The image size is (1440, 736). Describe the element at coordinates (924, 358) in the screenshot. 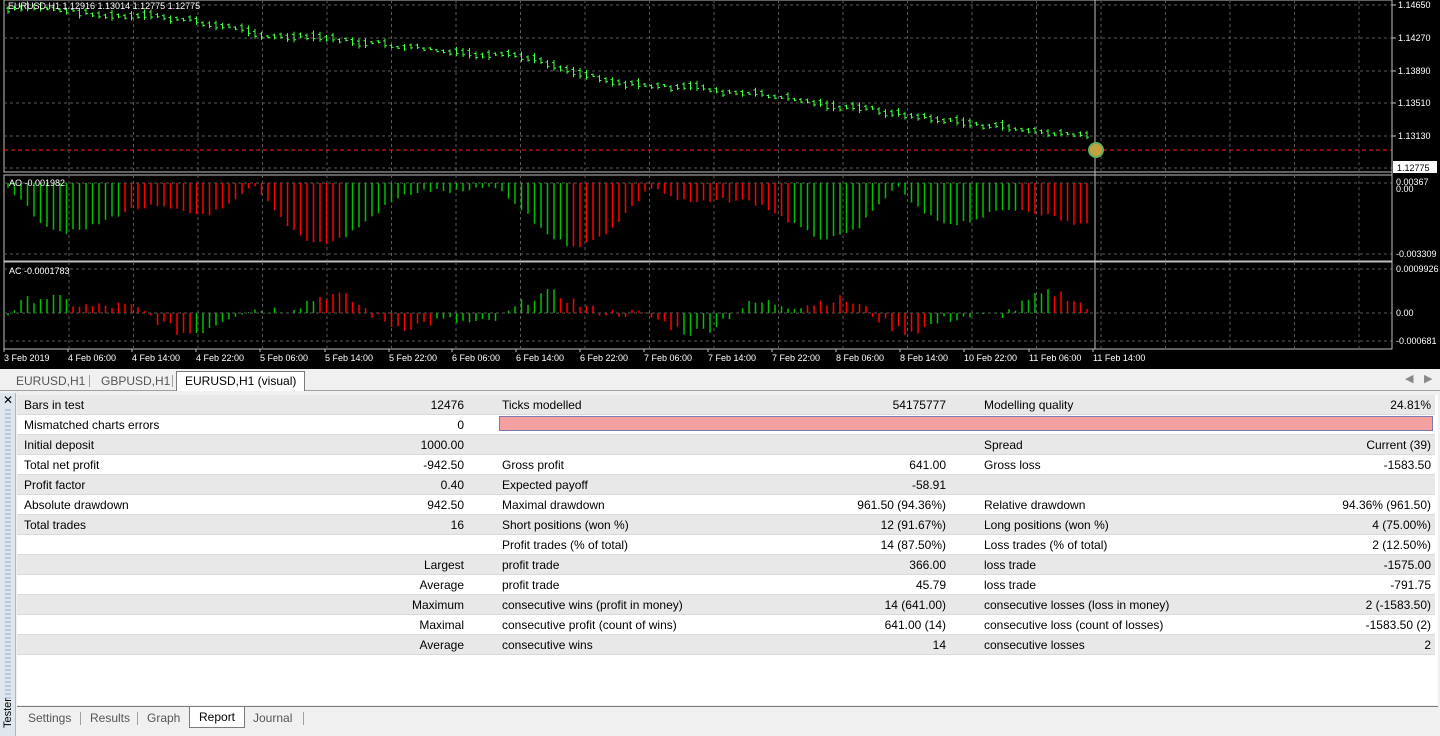

I see `time-tick-label: 8 Feb 14:00` at that location.